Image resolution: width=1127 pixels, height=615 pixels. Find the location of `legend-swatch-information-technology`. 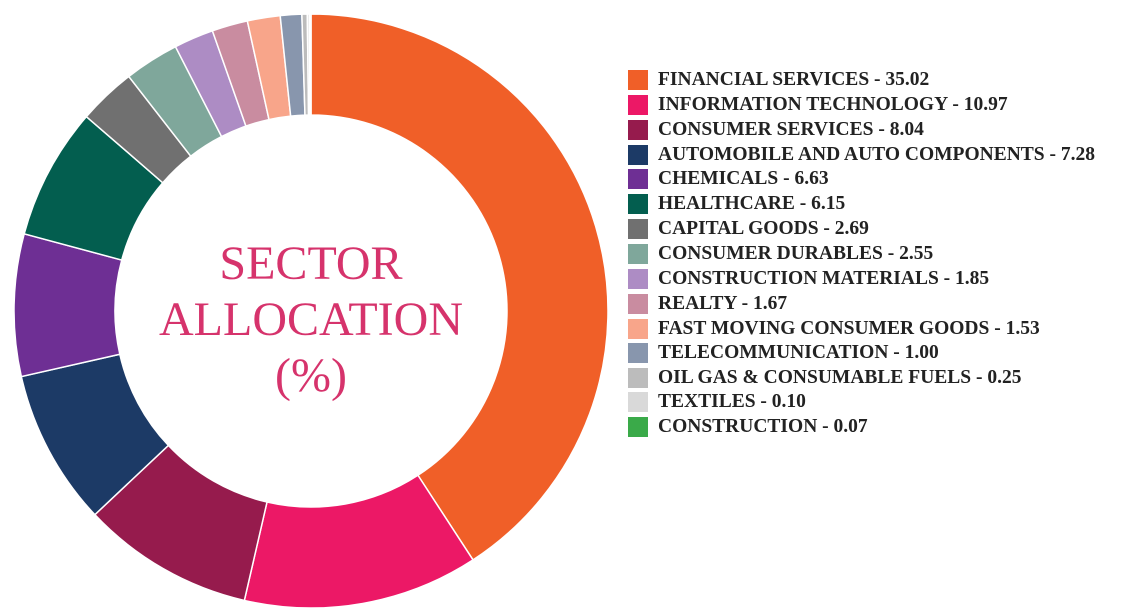

legend-swatch-information-technology is located at coordinates (638, 105).